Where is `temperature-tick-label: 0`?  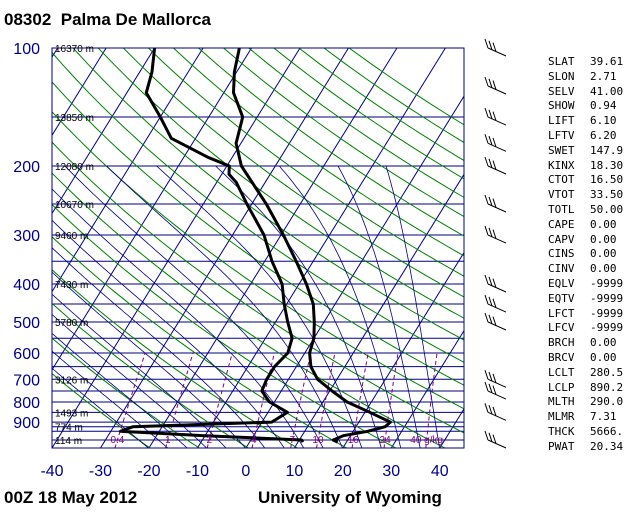 temperature-tick-label: 0 is located at coordinates (245, 471).